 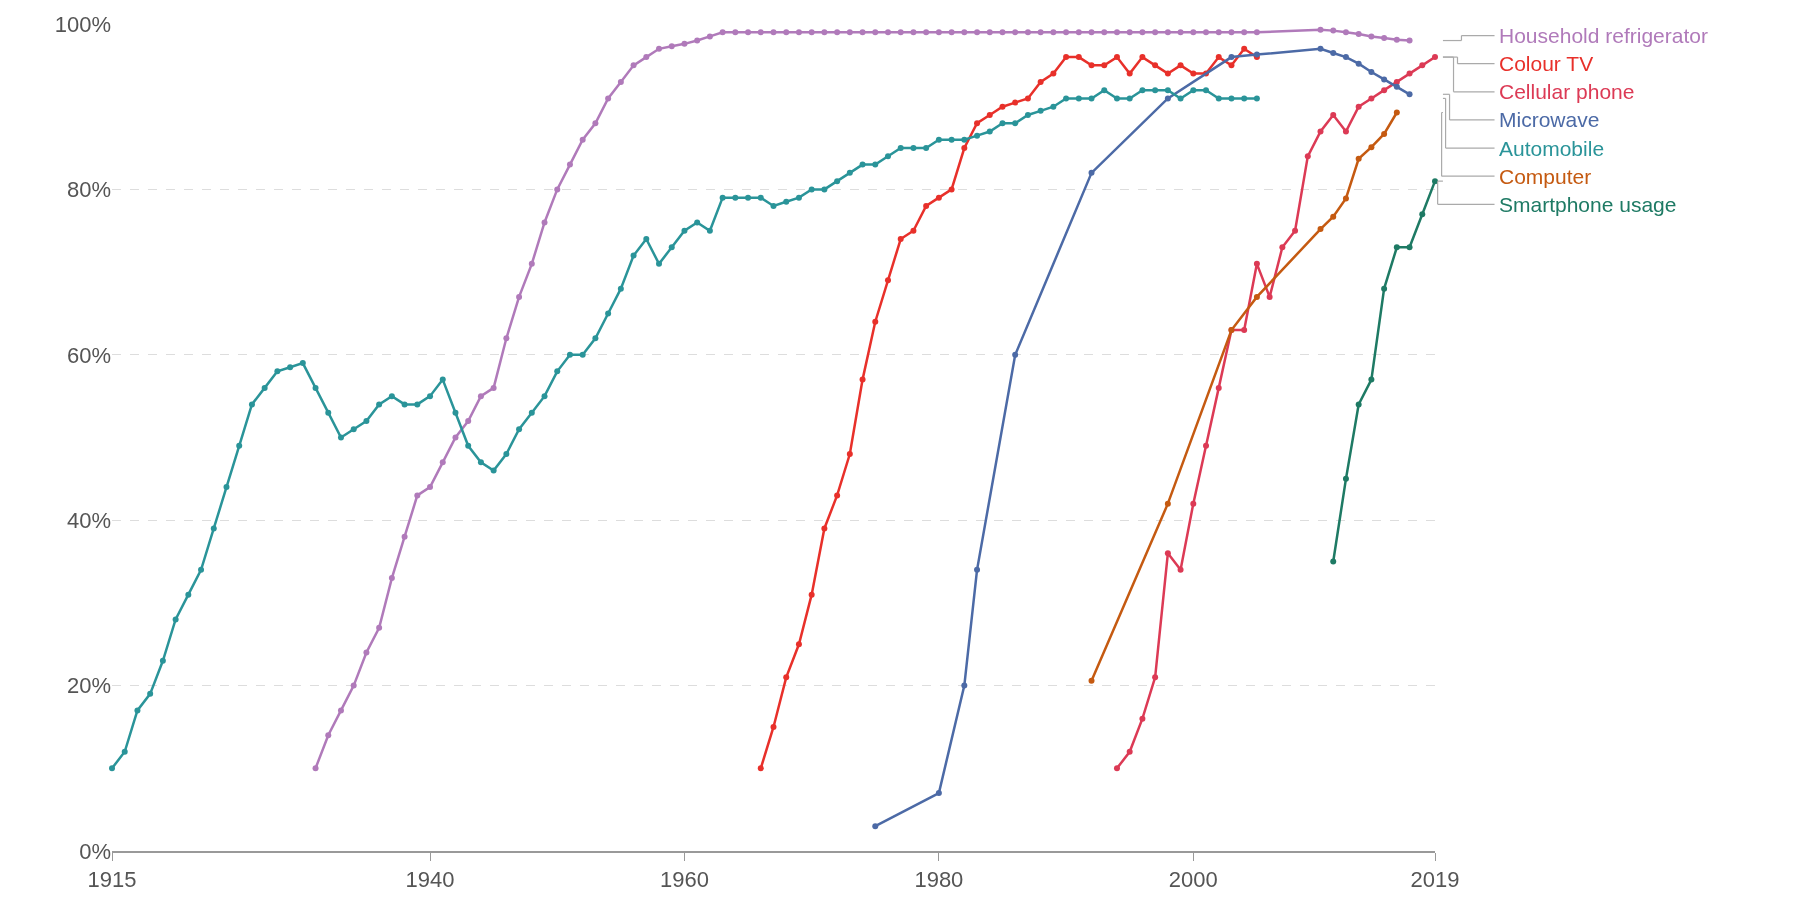 I want to click on text: Computer, so click(x=1545, y=176).